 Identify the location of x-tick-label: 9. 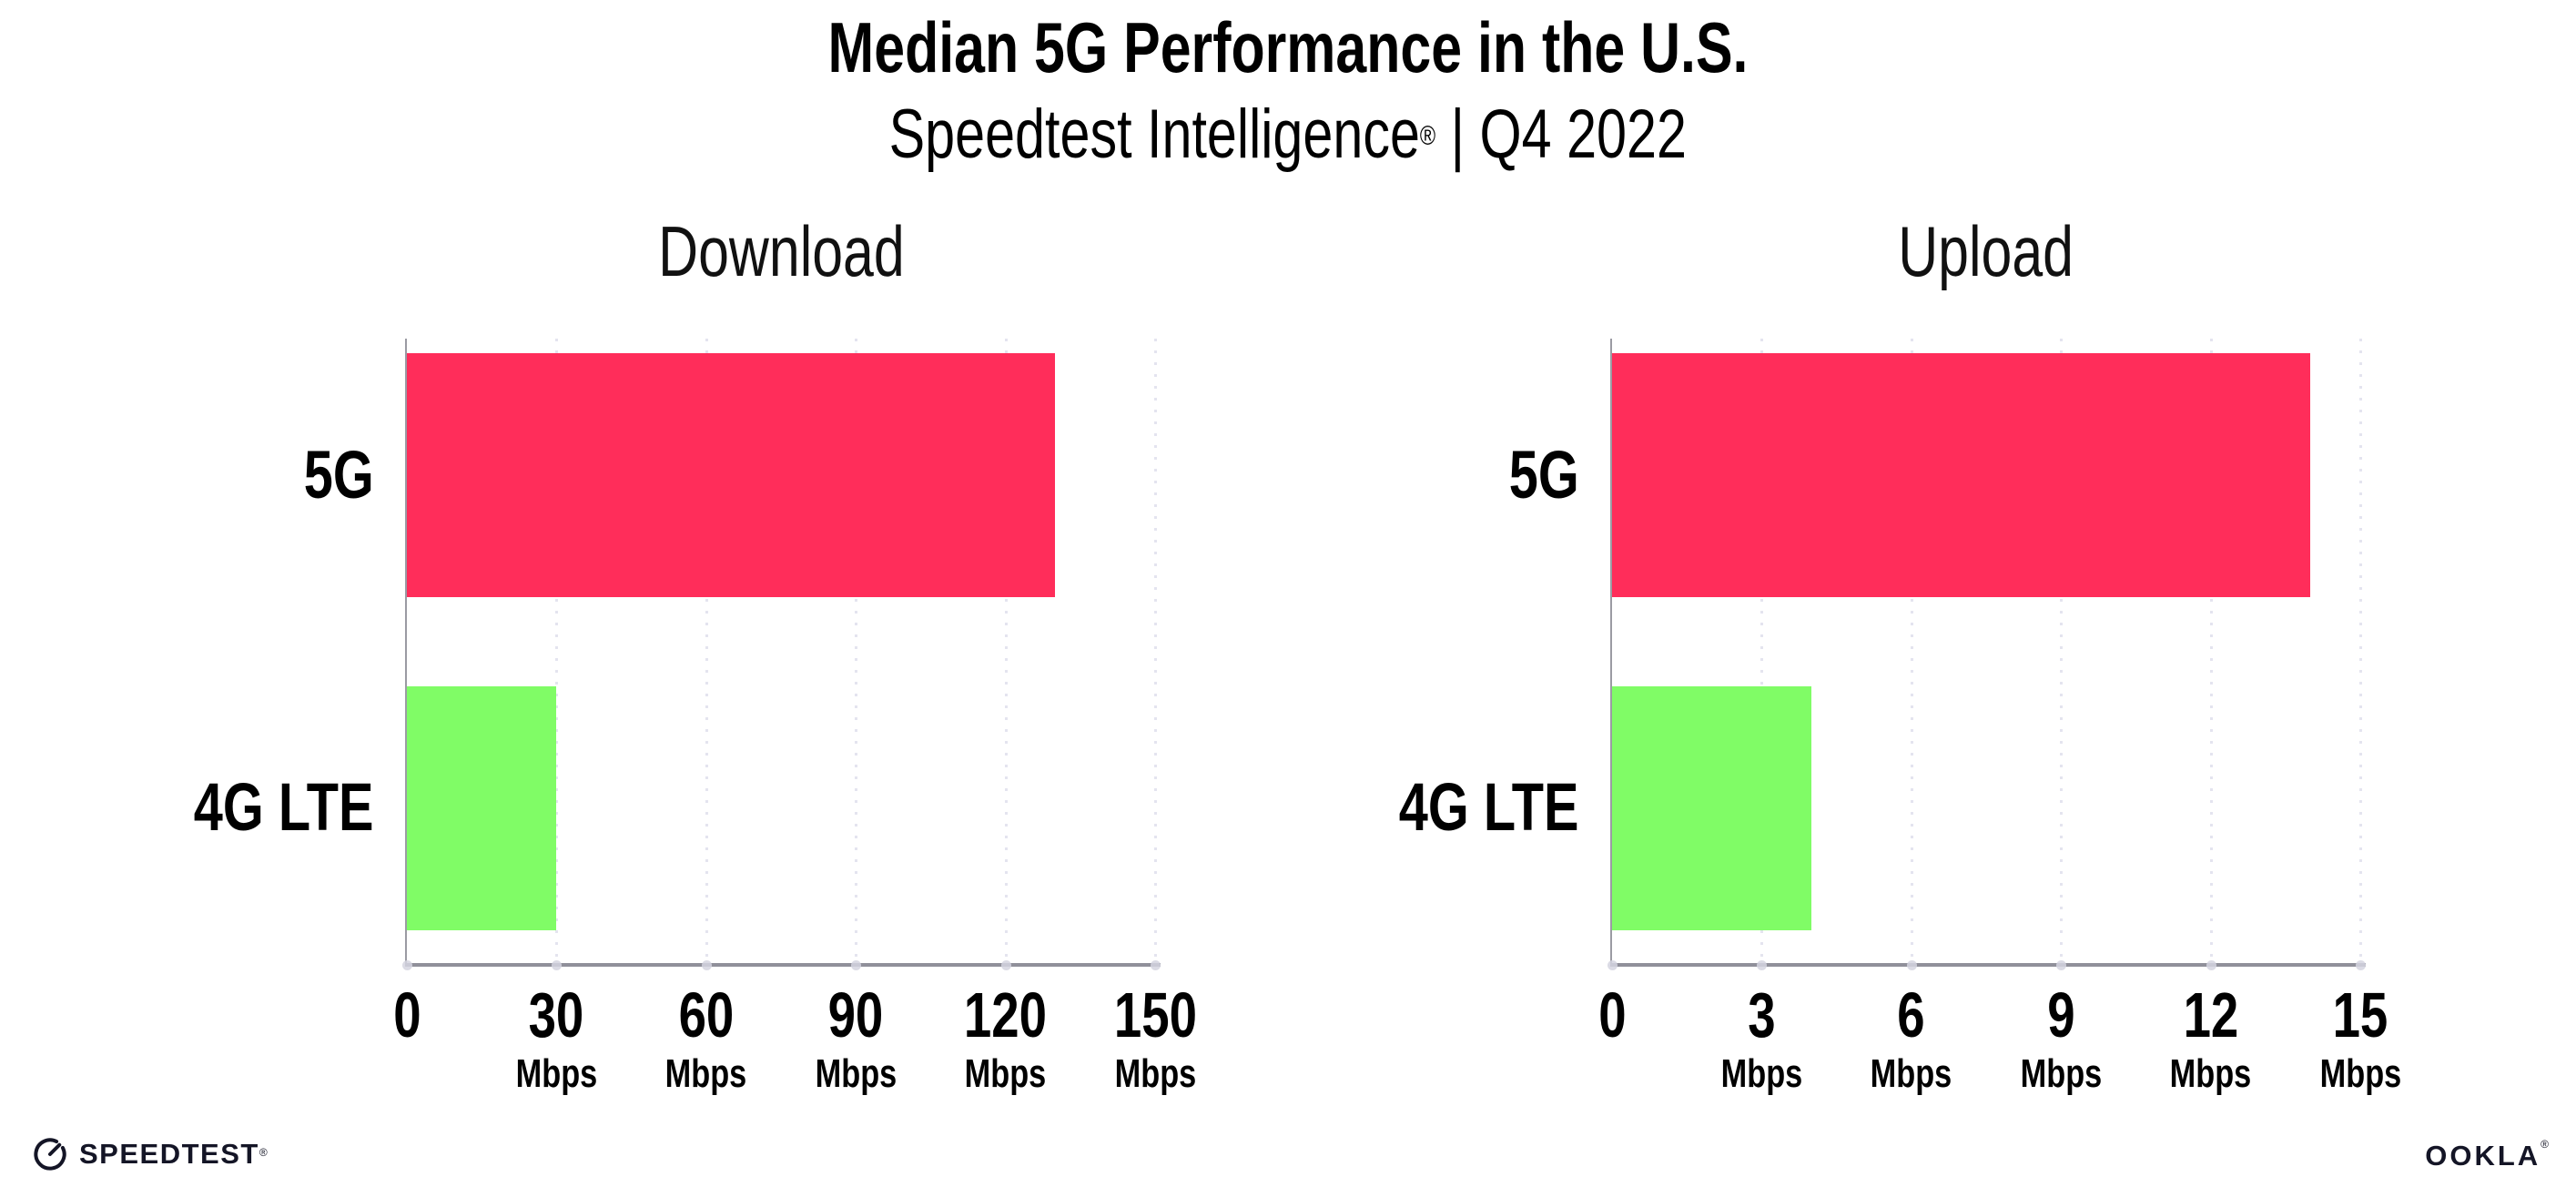
(2061, 1015).